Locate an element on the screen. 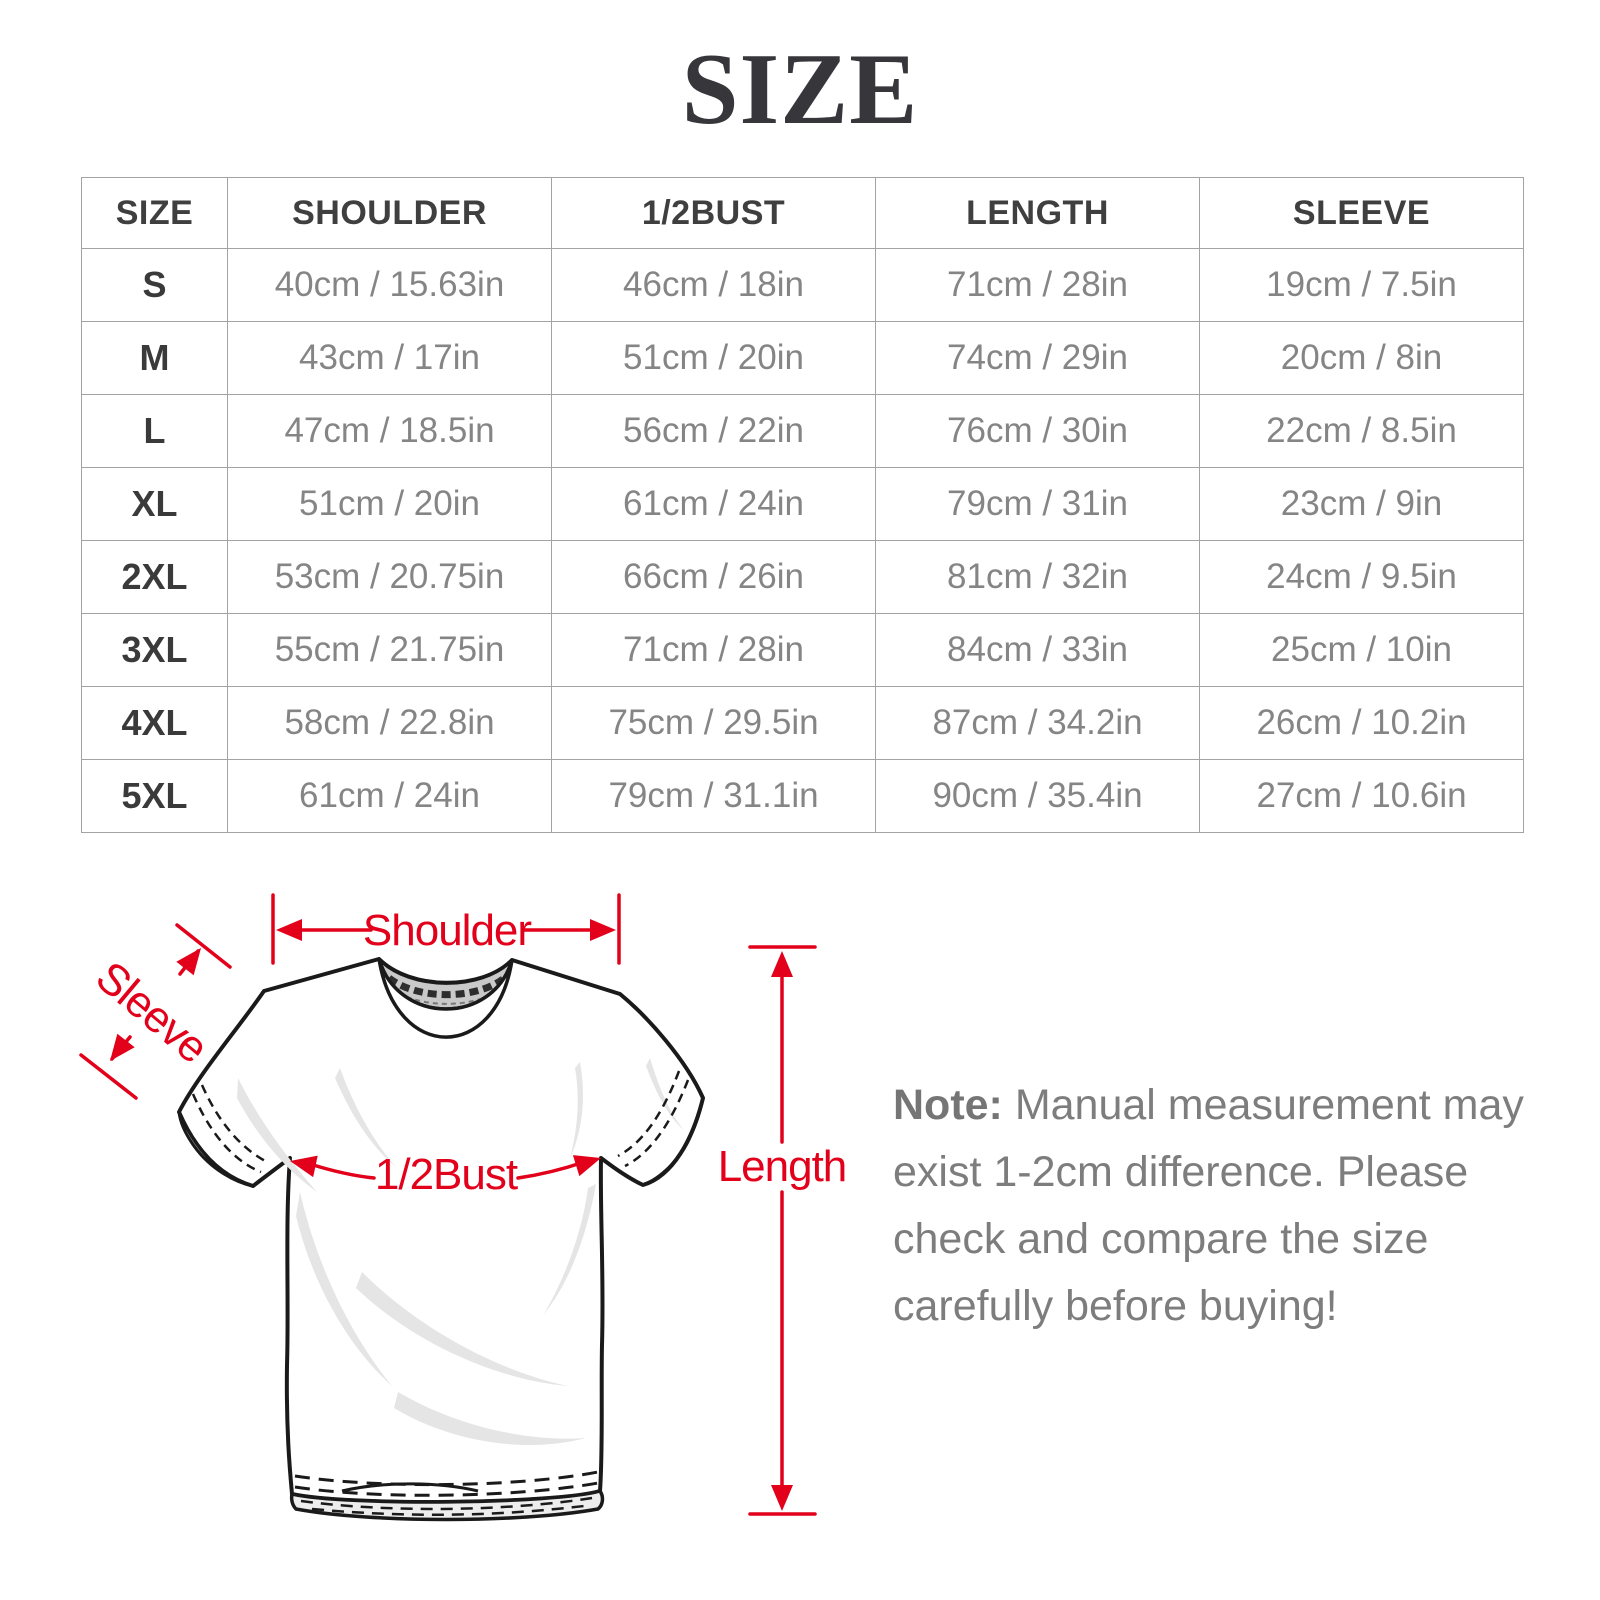 The width and height of the screenshot is (1600, 1600). note-line: check and compare the size is located at coordinates (1161, 1239).